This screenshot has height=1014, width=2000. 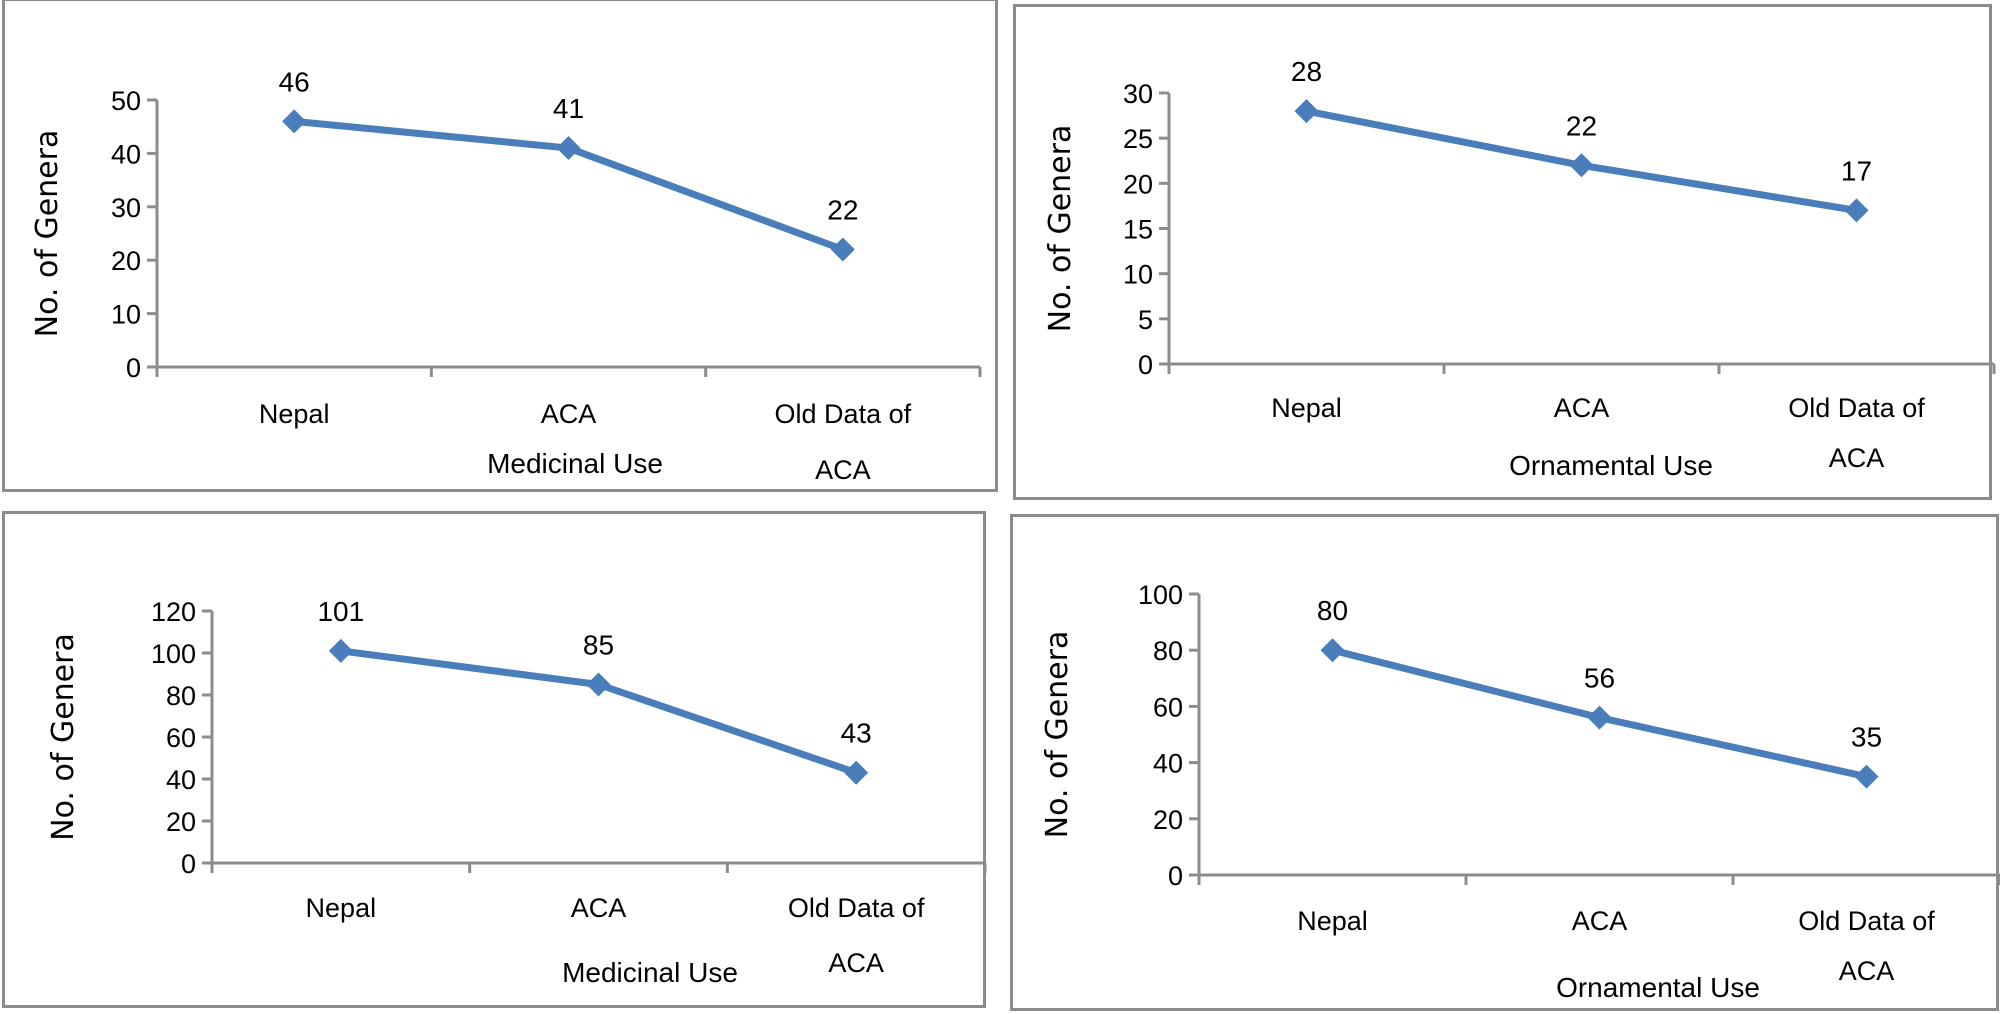 I want to click on series-line, so click(x=599, y=712).